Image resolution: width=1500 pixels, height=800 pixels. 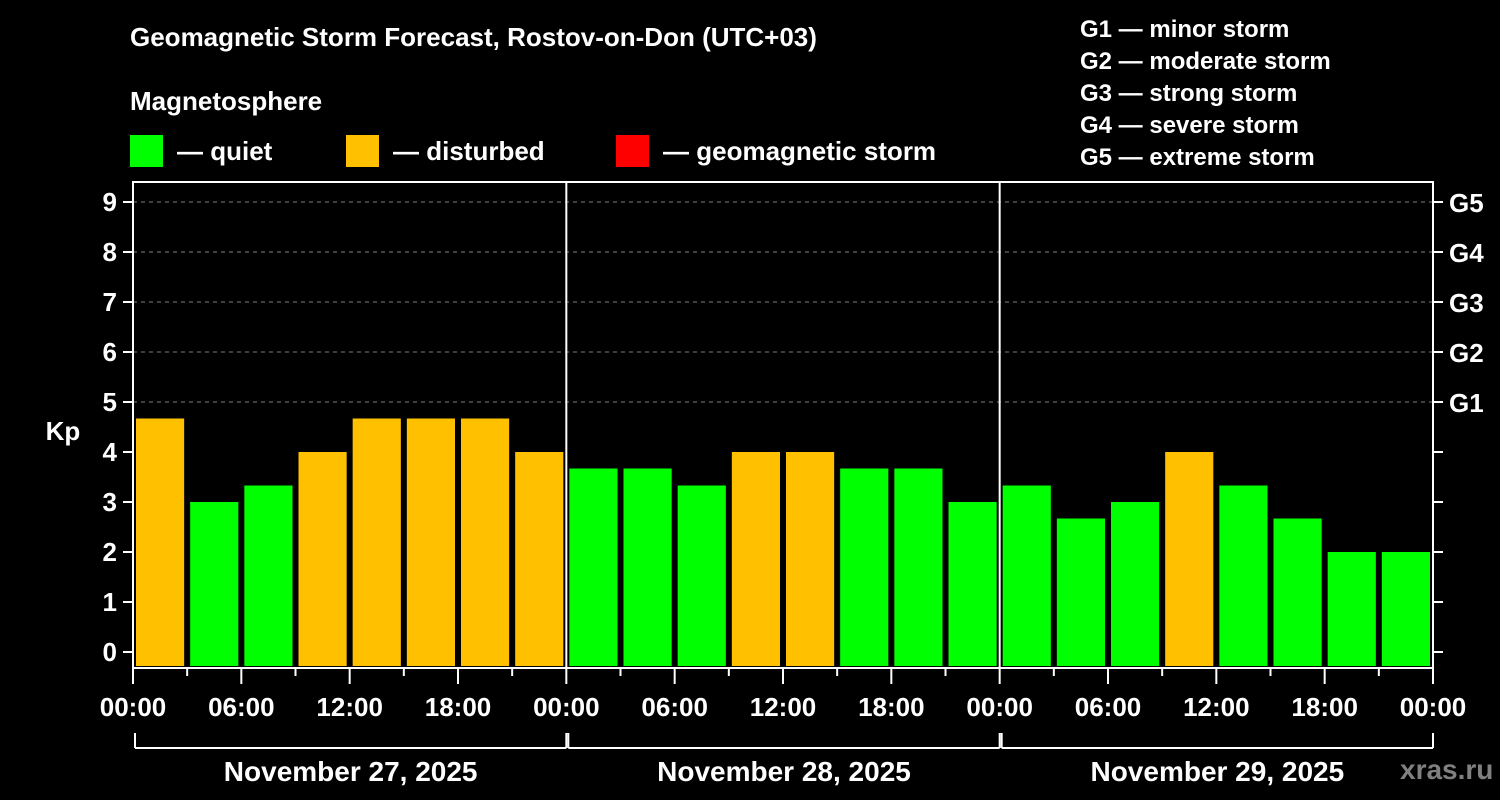 What do you see at coordinates (110, 302) in the screenshot?
I see `y-tick-label: 7` at bounding box center [110, 302].